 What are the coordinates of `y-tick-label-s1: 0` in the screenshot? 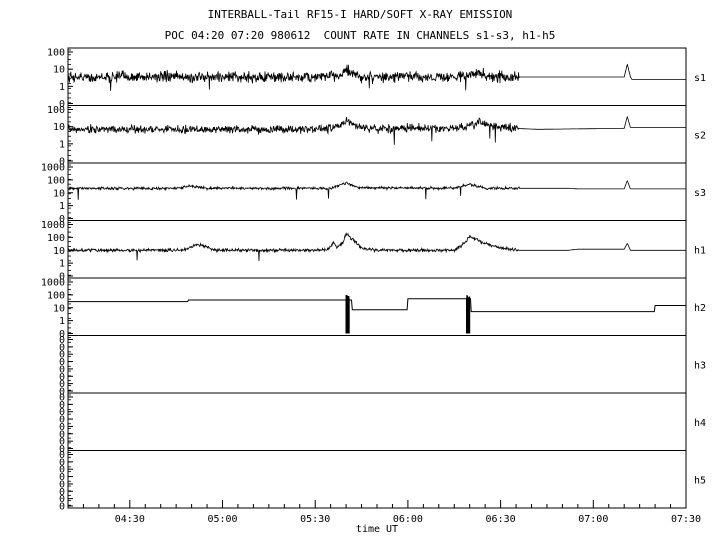 It's located at (62, 104).